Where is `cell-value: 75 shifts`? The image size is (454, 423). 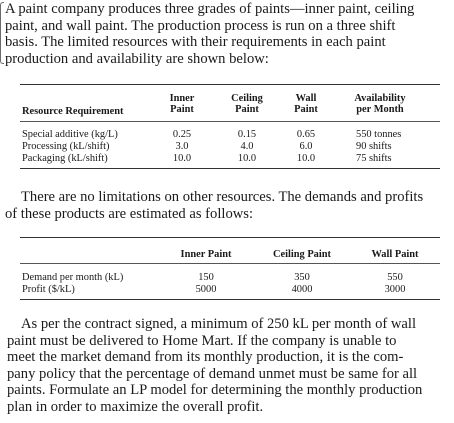
cell-value: 75 shifts is located at coordinates (374, 158).